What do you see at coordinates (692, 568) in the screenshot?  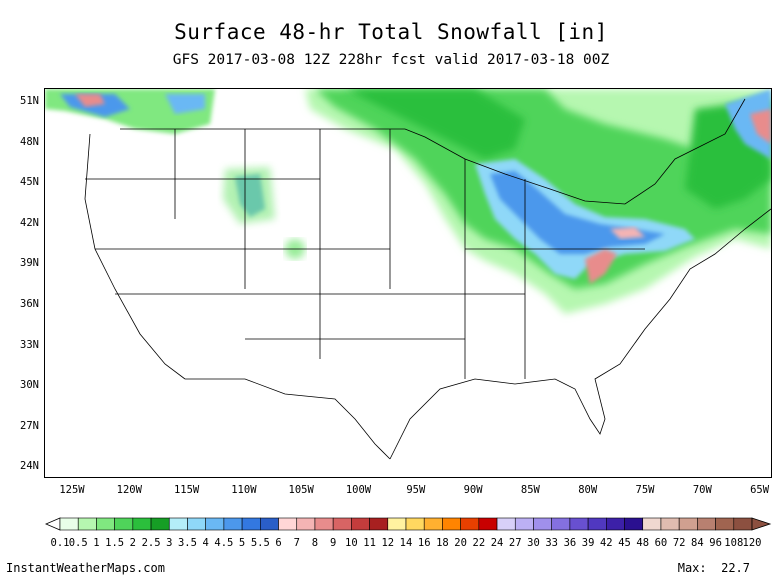 I see `max-label: Max:` at bounding box center [692, 568].